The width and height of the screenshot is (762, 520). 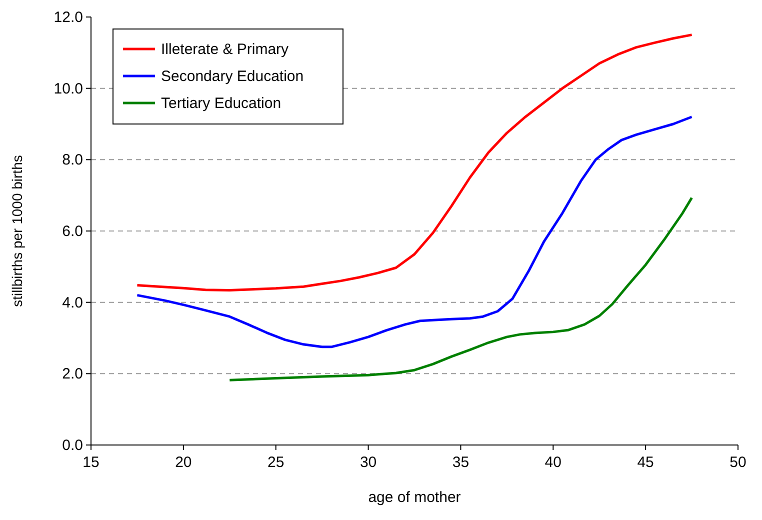 I want to click on legend-label: Secondary Education, so click(x=232, y=76).